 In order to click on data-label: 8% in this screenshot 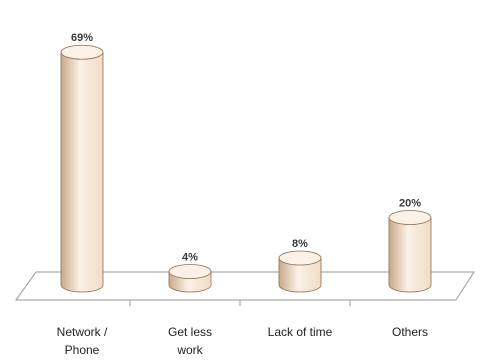, I will do `click(300, 244)`.